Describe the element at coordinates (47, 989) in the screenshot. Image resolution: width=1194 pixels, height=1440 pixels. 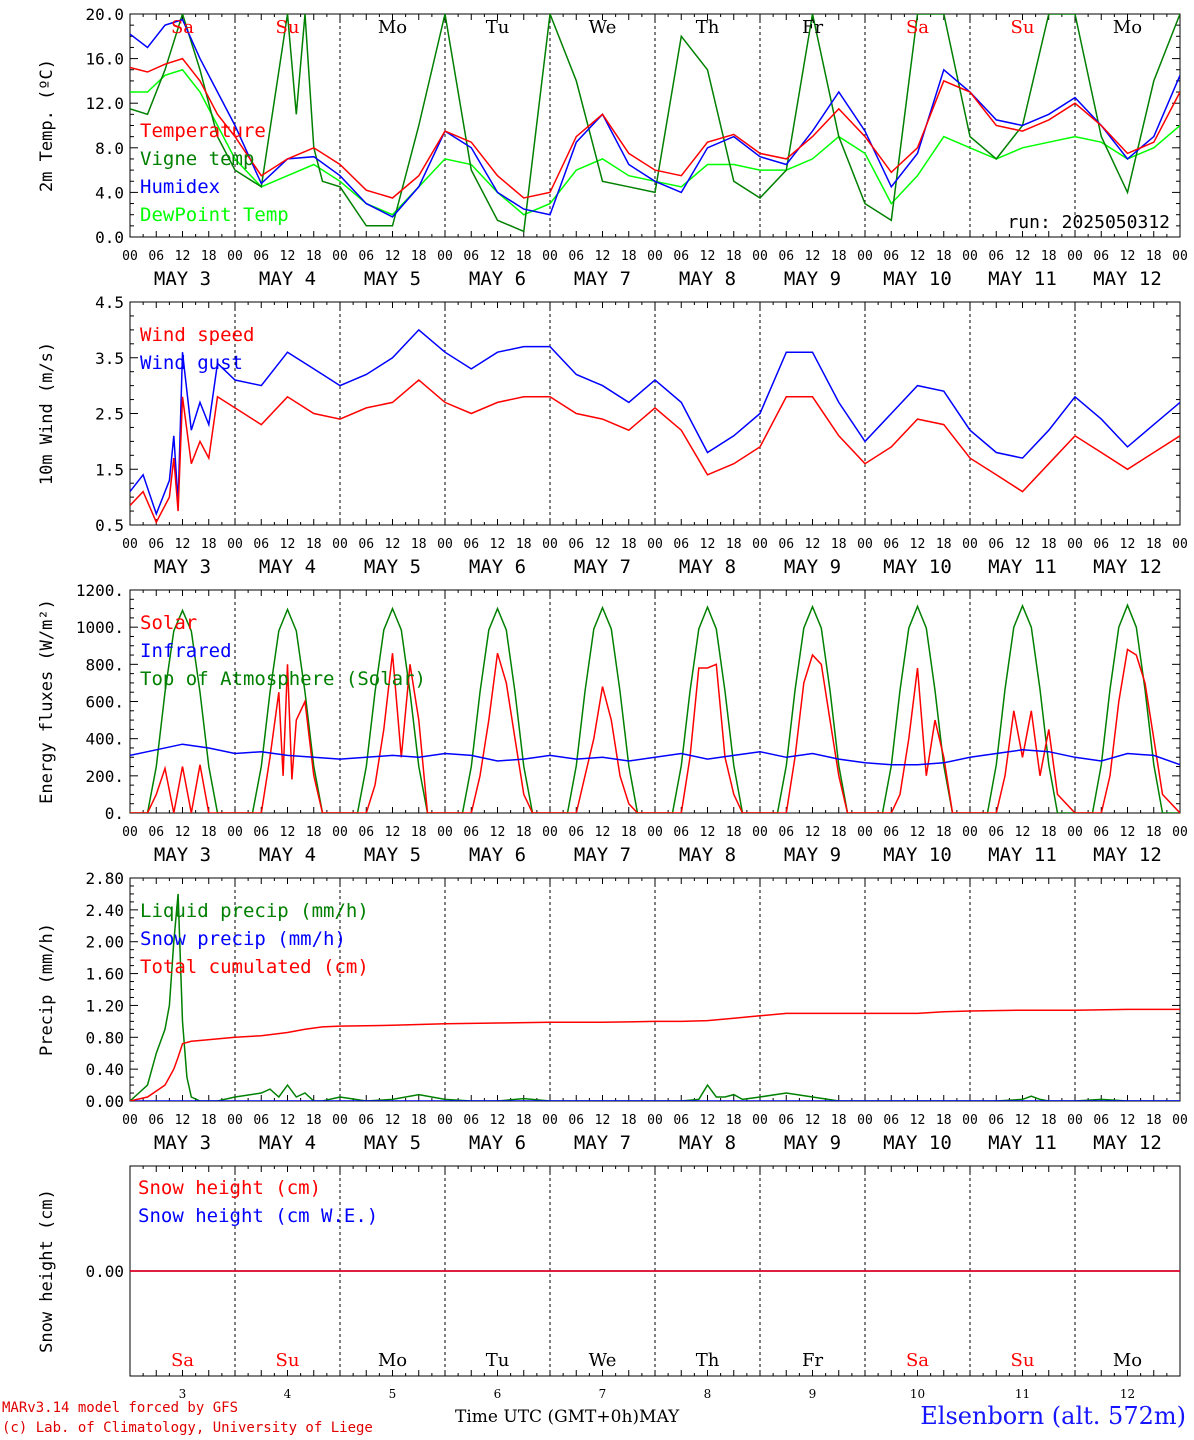
I see `y-axis-label: Precip (mm/h)` at that location.